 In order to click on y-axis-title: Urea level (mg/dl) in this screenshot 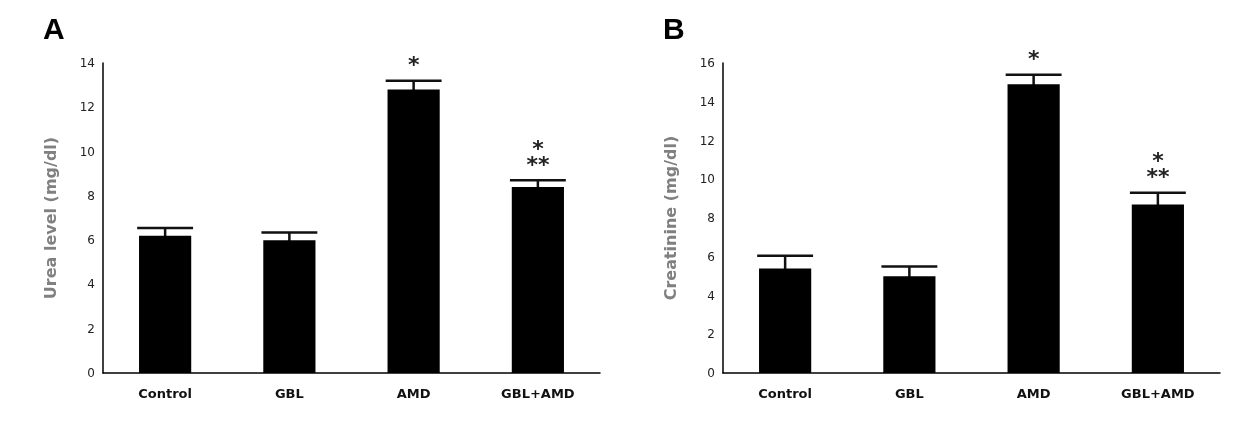, I will do `click(50, 218)`.